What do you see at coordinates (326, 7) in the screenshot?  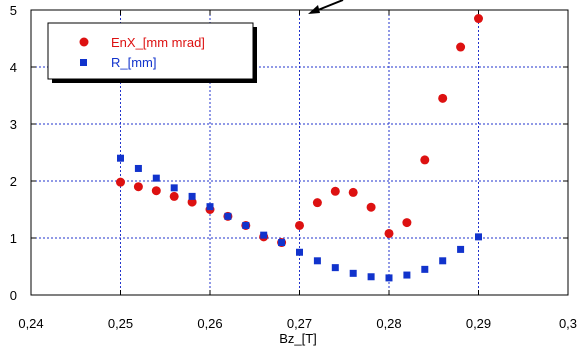 I see `annotation-arrow` at bounding box center [326, 7].